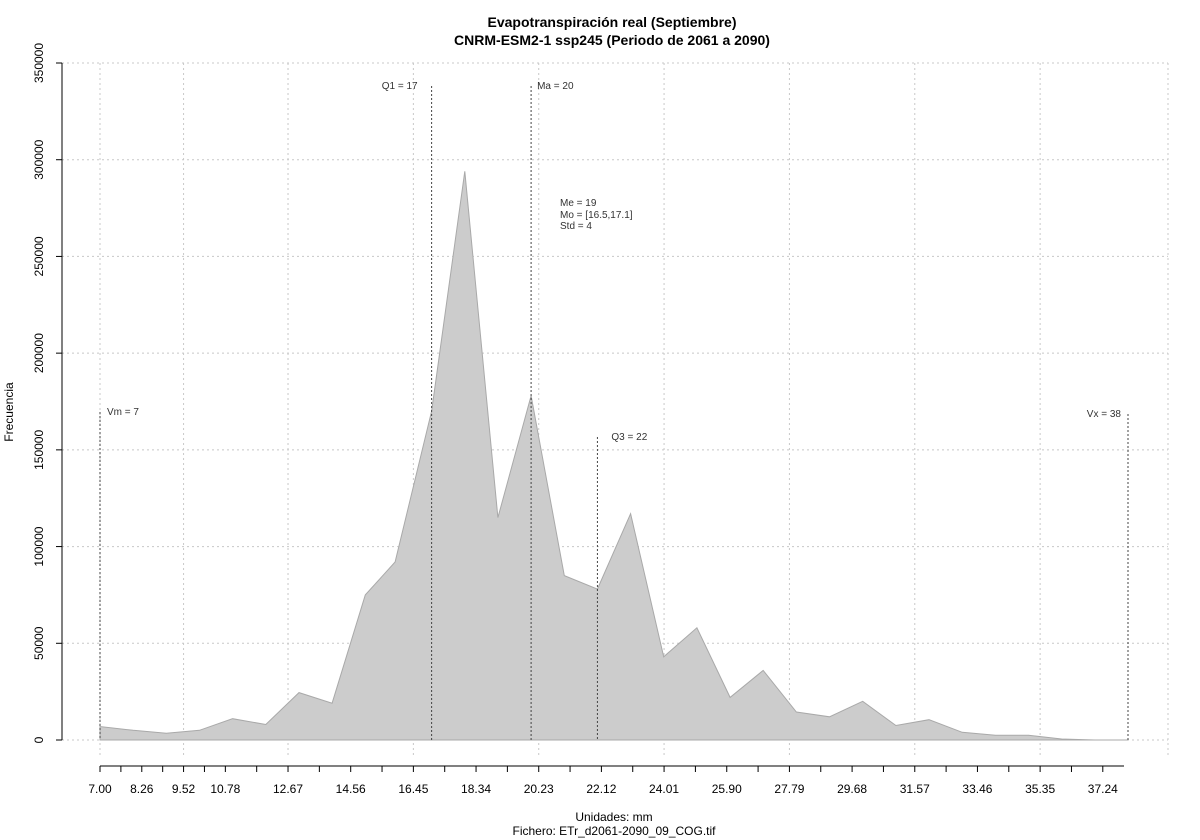  I want to click on marker-label: Ma = 20, so click(555, 86).